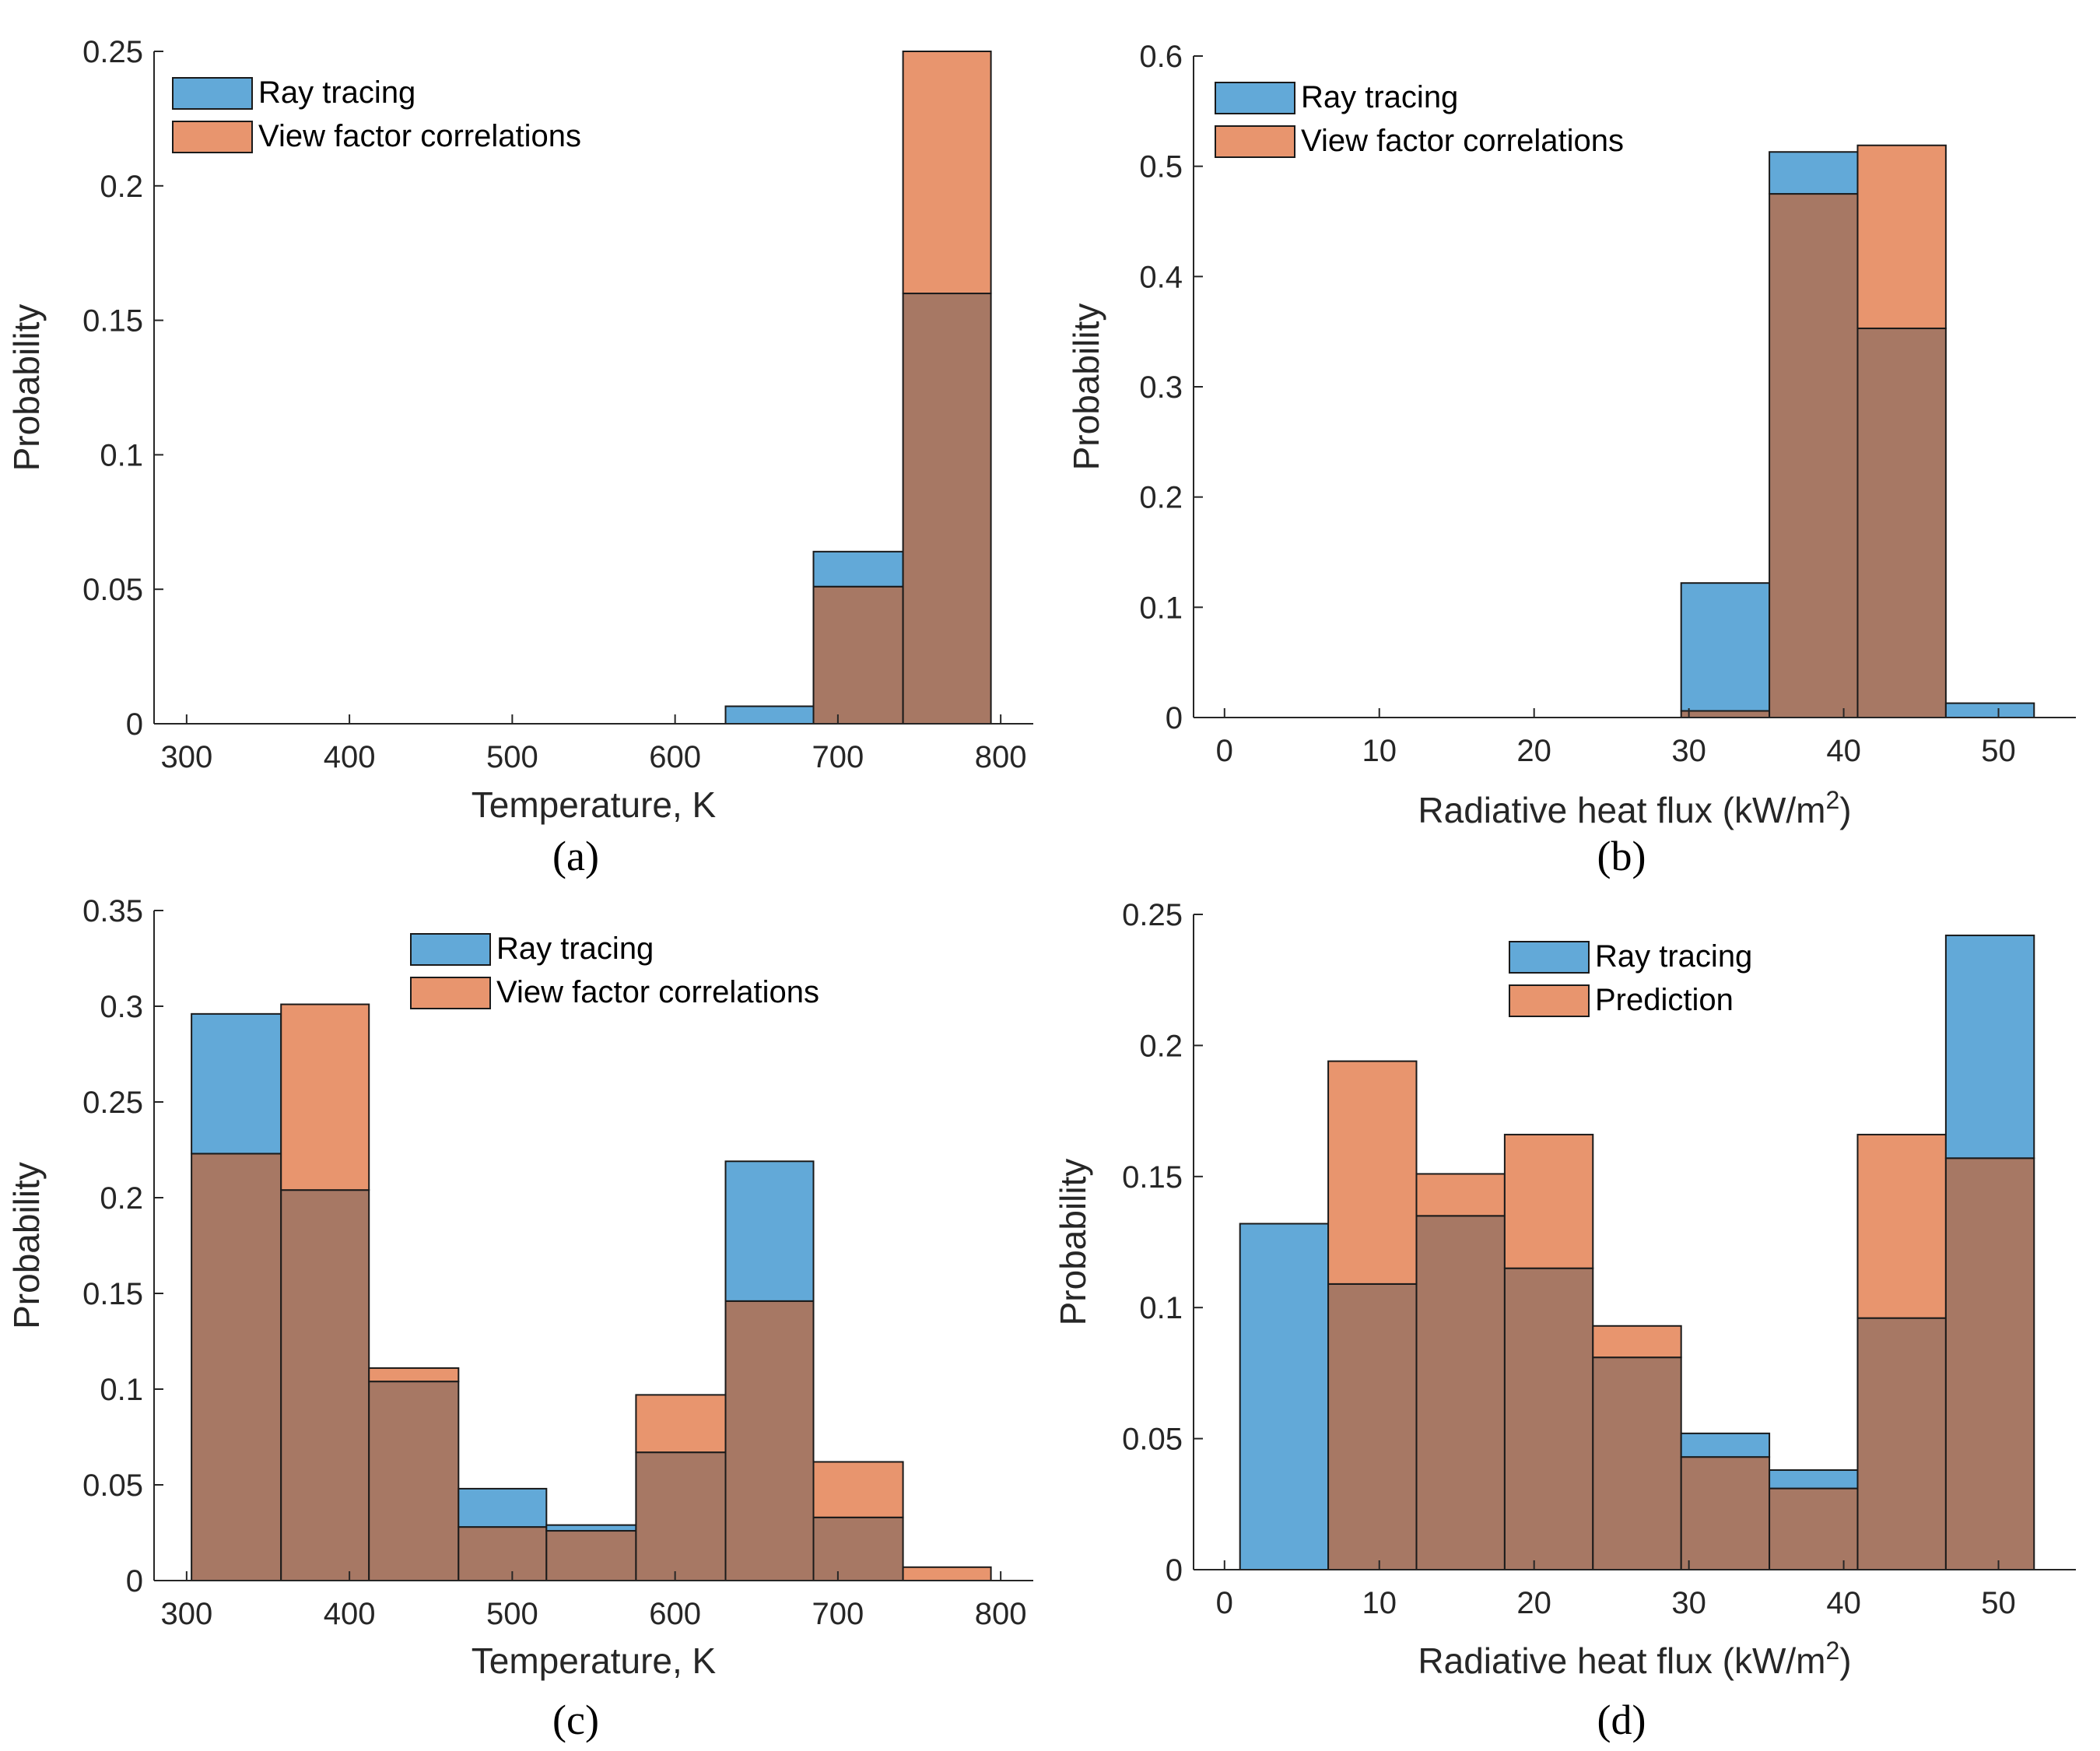 This screenshot has width=2100, height=1751. What do you see at coordinates (1161, 57) in the screenshot?
I see `y-tick-label: 0.6` at bounding box center [1161, 57].